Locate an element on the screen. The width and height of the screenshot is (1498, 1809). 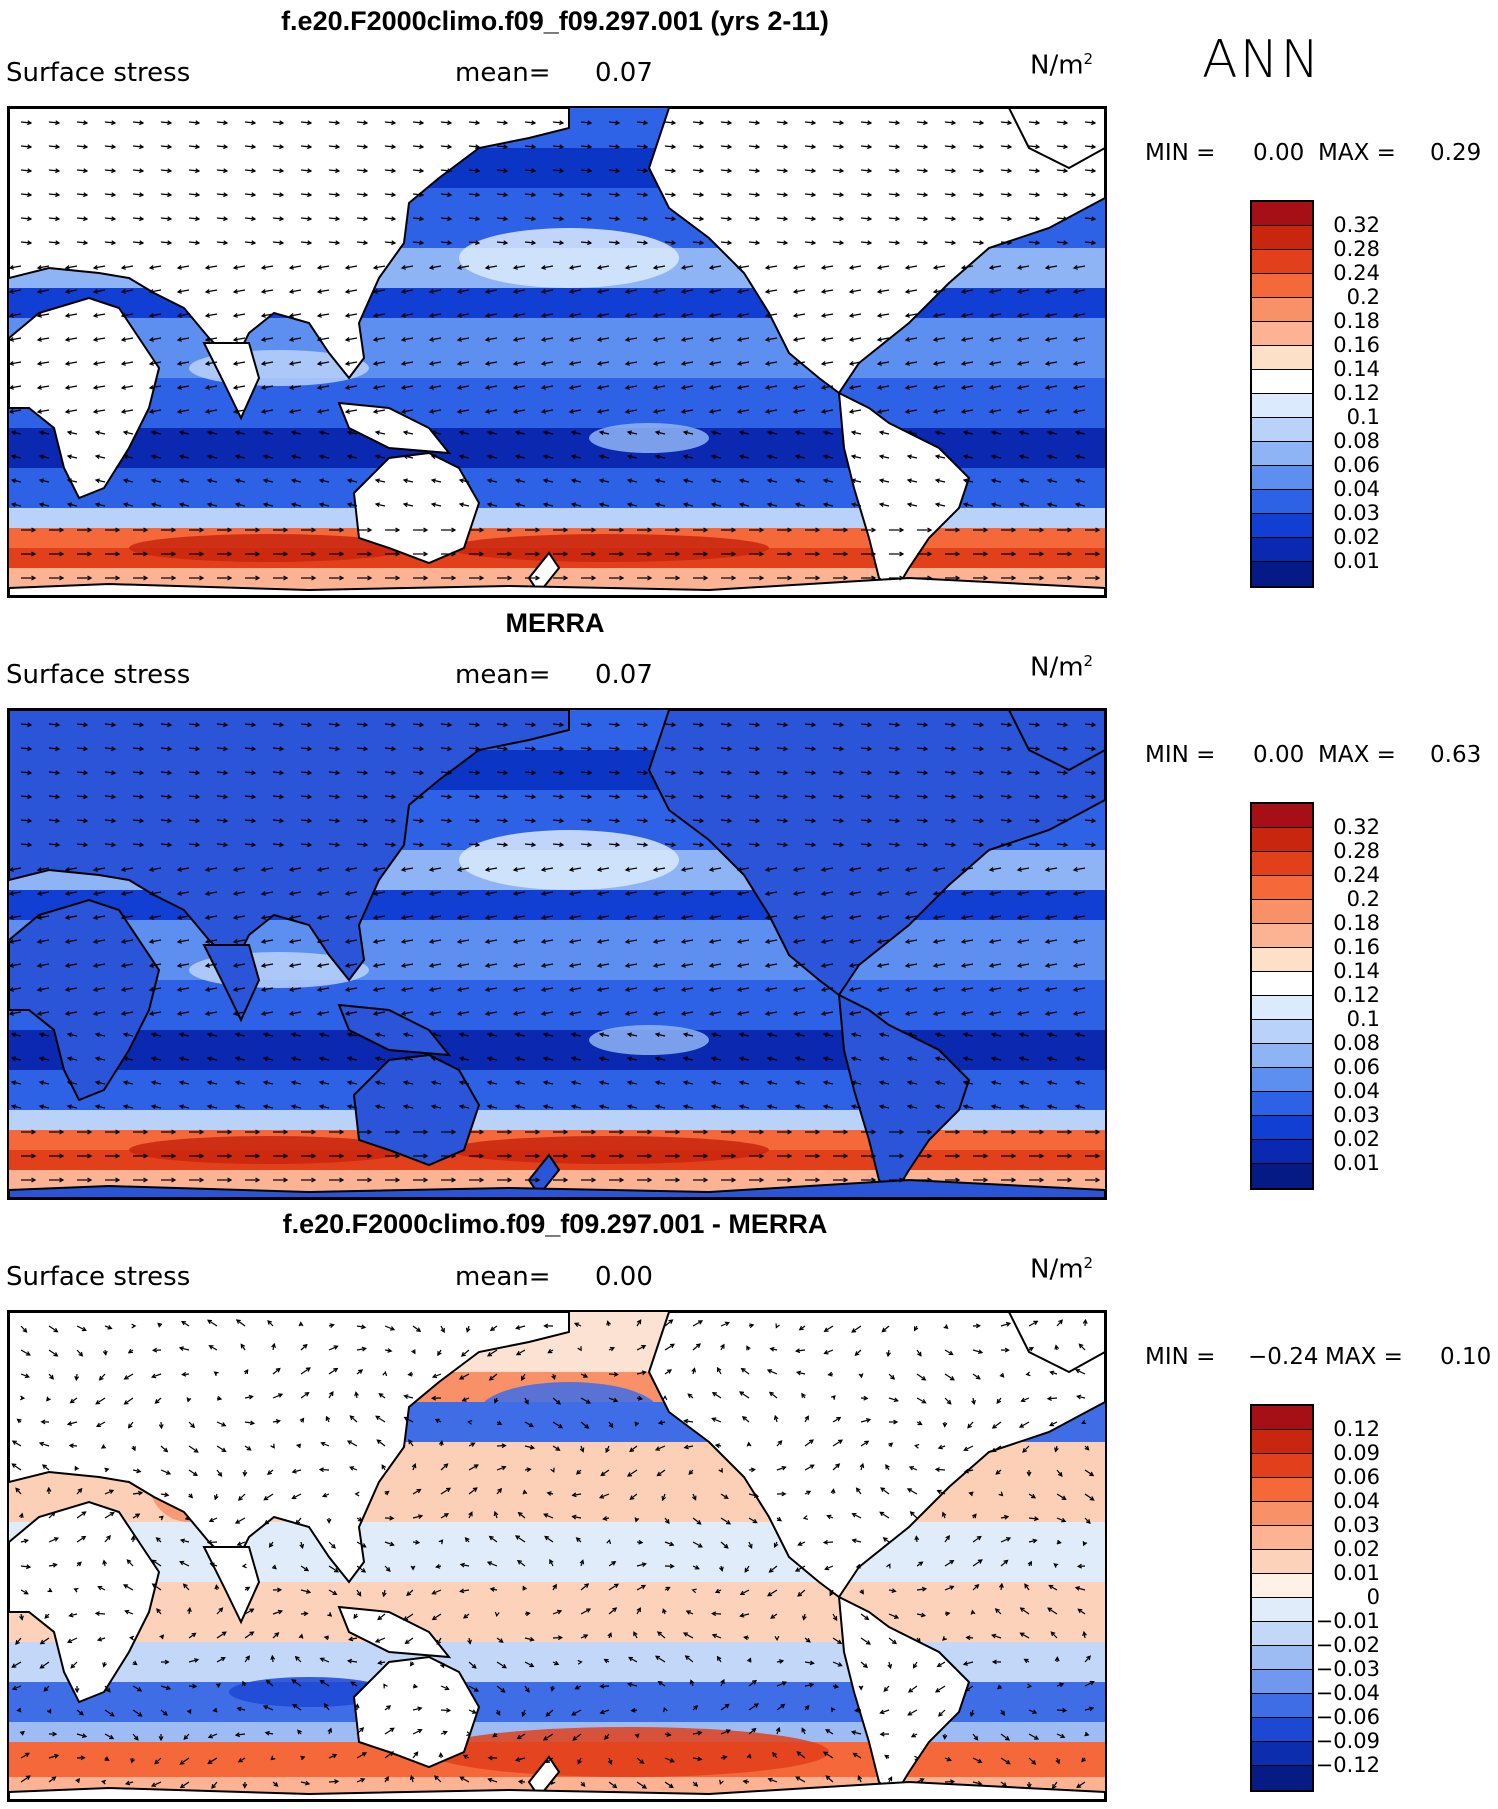
colorbar-tick-label: 0.28 is located at coordinates (1356, 249).